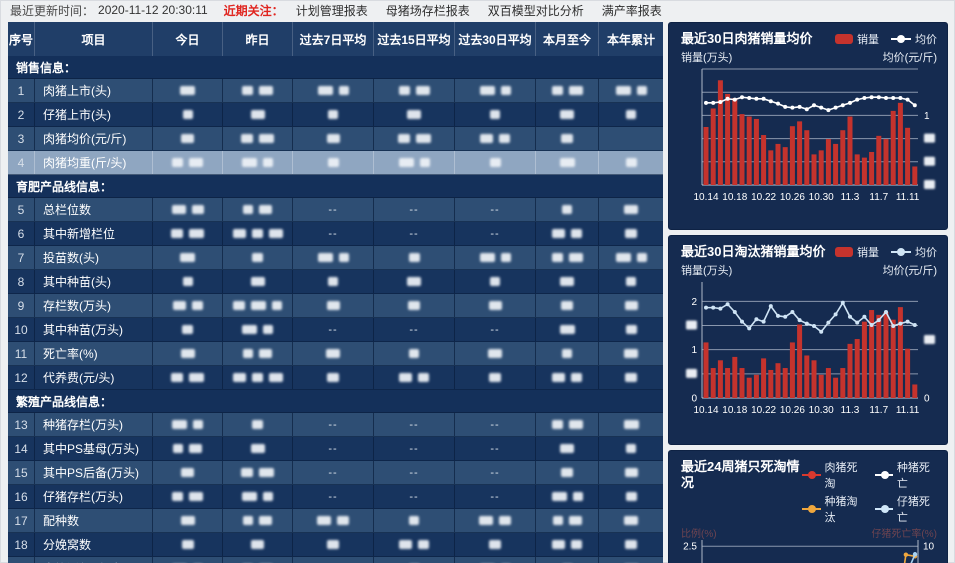 Image resolution: width=955 pixels, height=563 pixels. What do you see at coordinates (335, 545) in the screenshot?
I see `table-row: 18 分娩窝数` at bounding box center [335, 545].